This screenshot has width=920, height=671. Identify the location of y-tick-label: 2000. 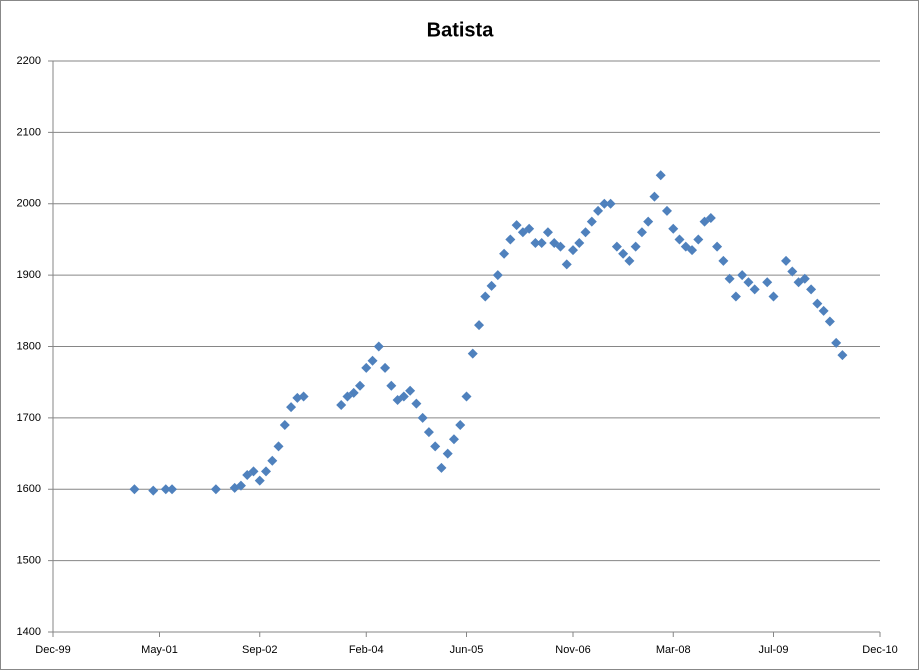
(29, 204).